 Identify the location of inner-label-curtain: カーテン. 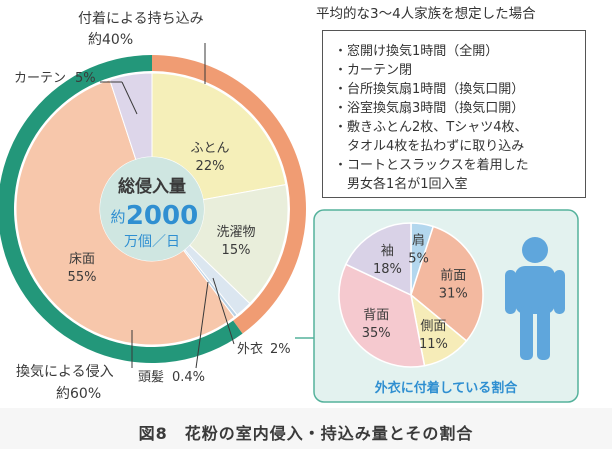
(40, 78).